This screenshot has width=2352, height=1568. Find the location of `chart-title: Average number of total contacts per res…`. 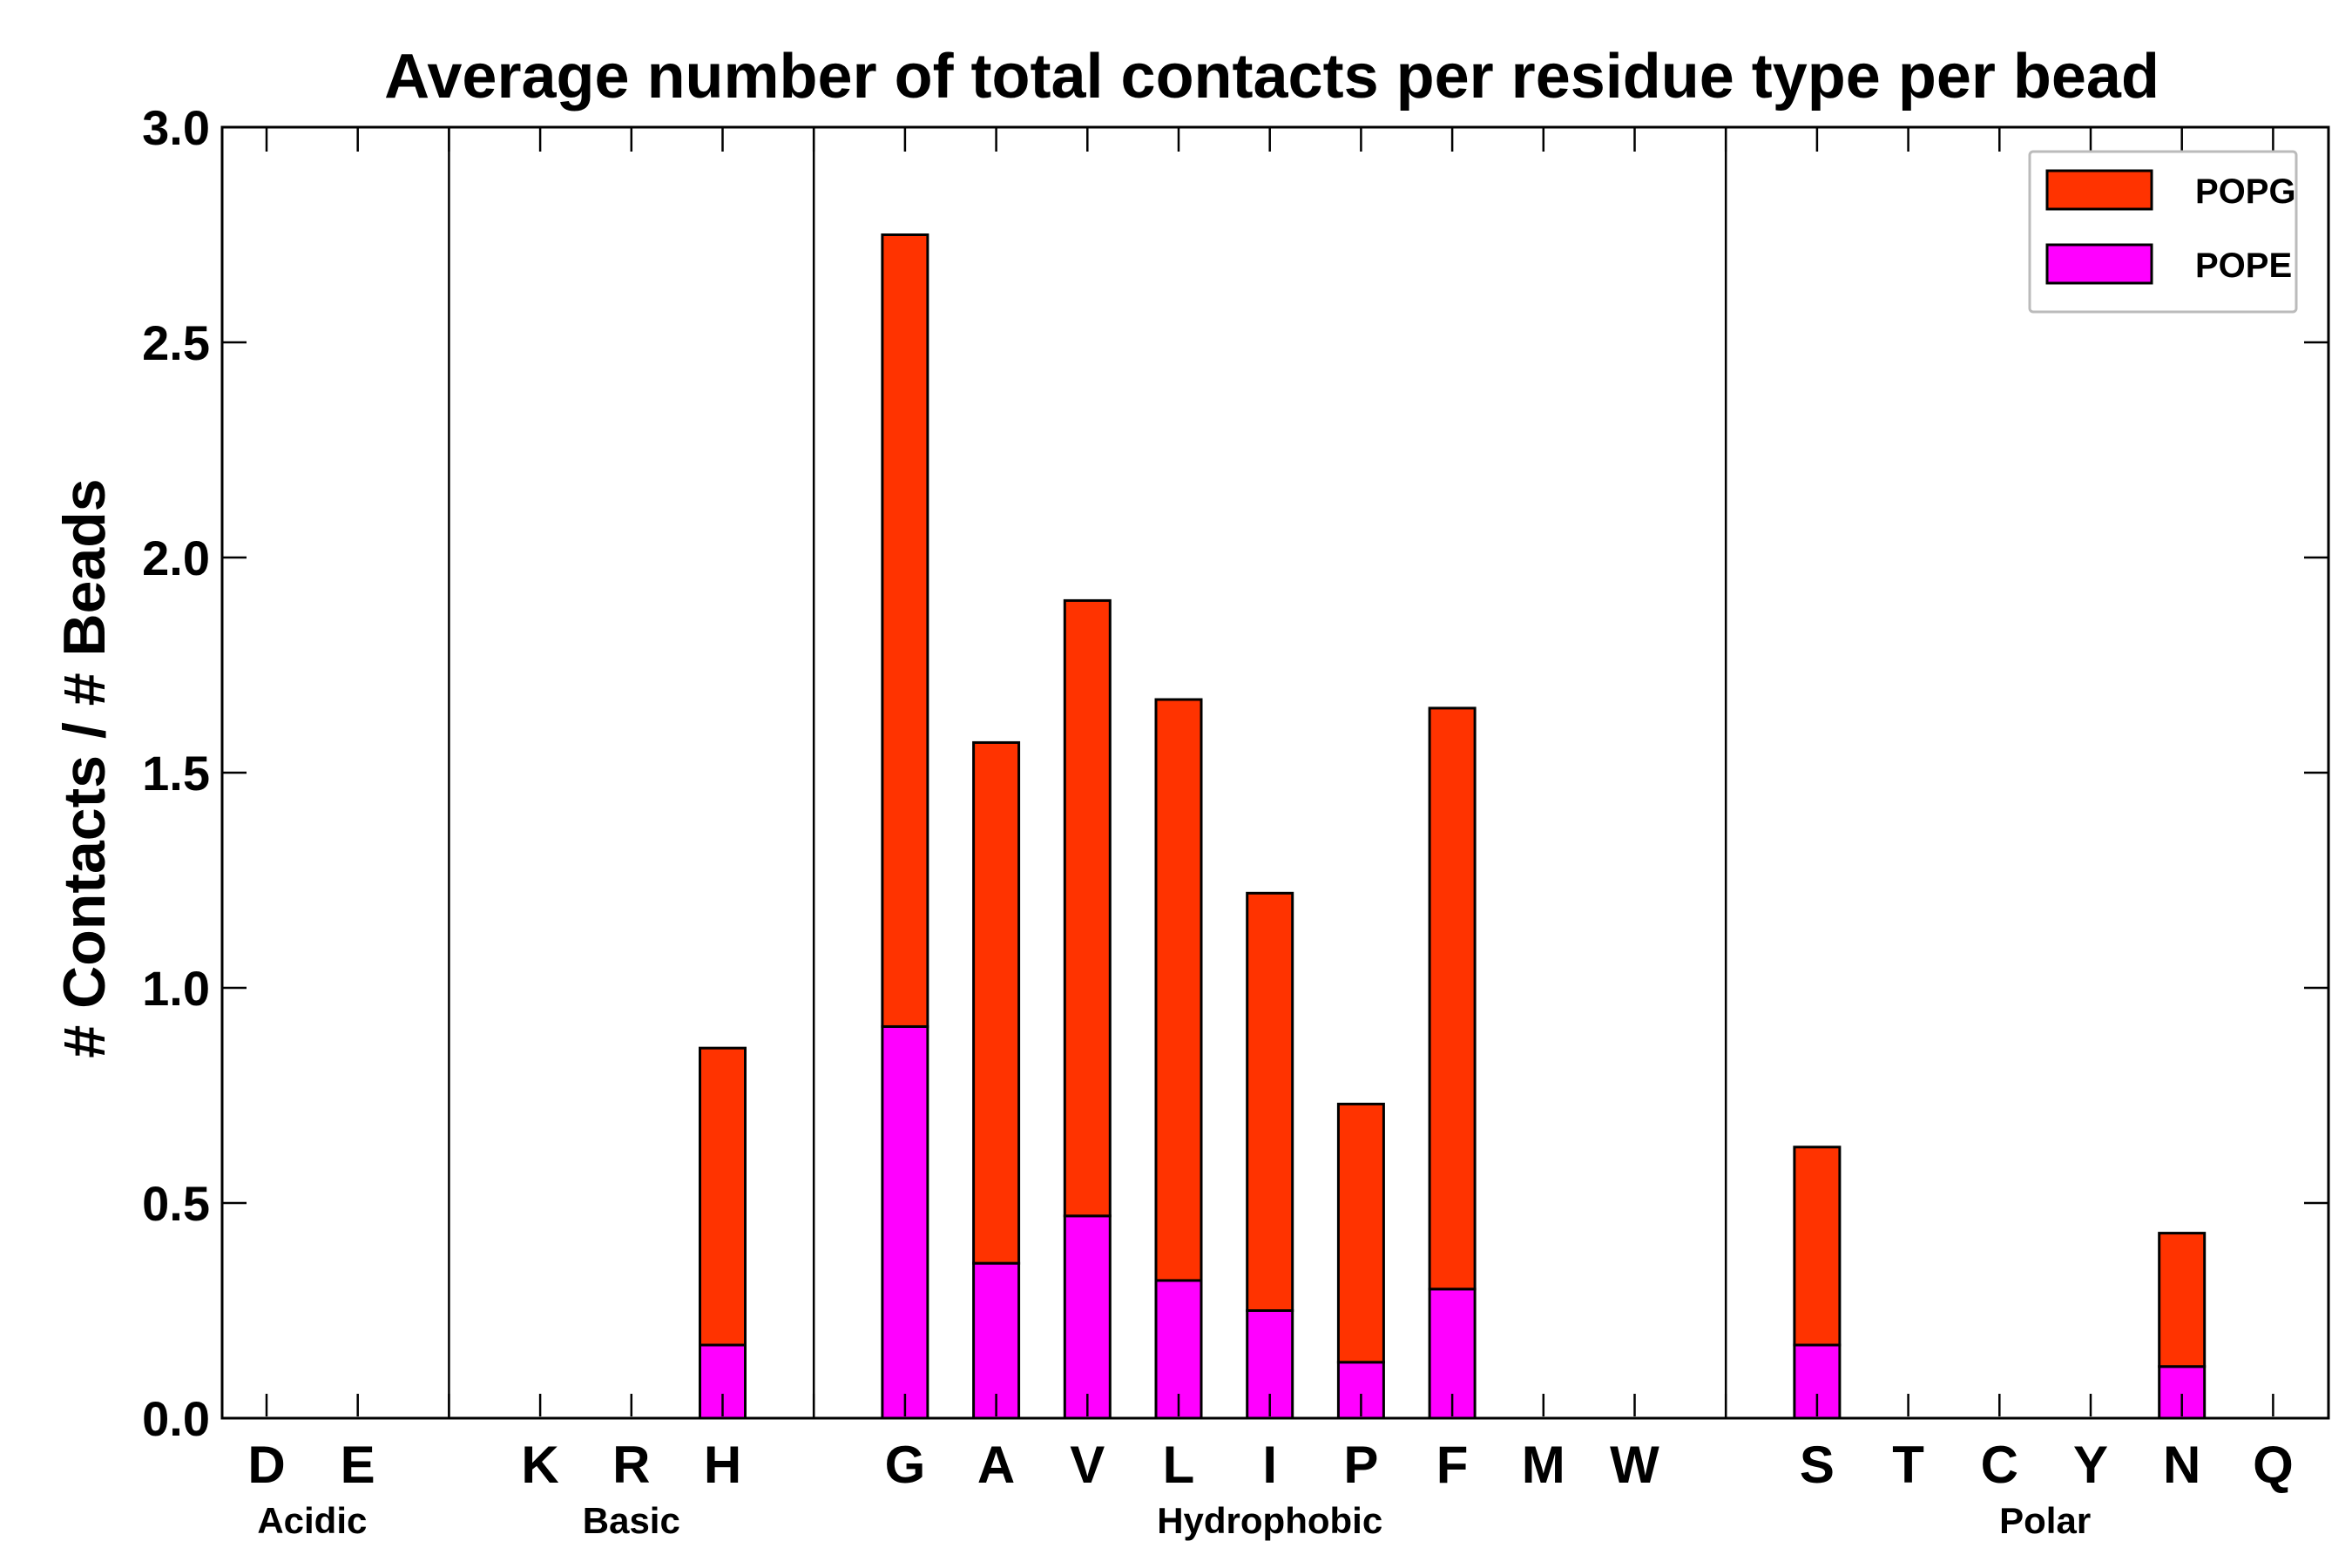

chart-title: Average number of total contacts per res… is located at coordinates (1271, 77).